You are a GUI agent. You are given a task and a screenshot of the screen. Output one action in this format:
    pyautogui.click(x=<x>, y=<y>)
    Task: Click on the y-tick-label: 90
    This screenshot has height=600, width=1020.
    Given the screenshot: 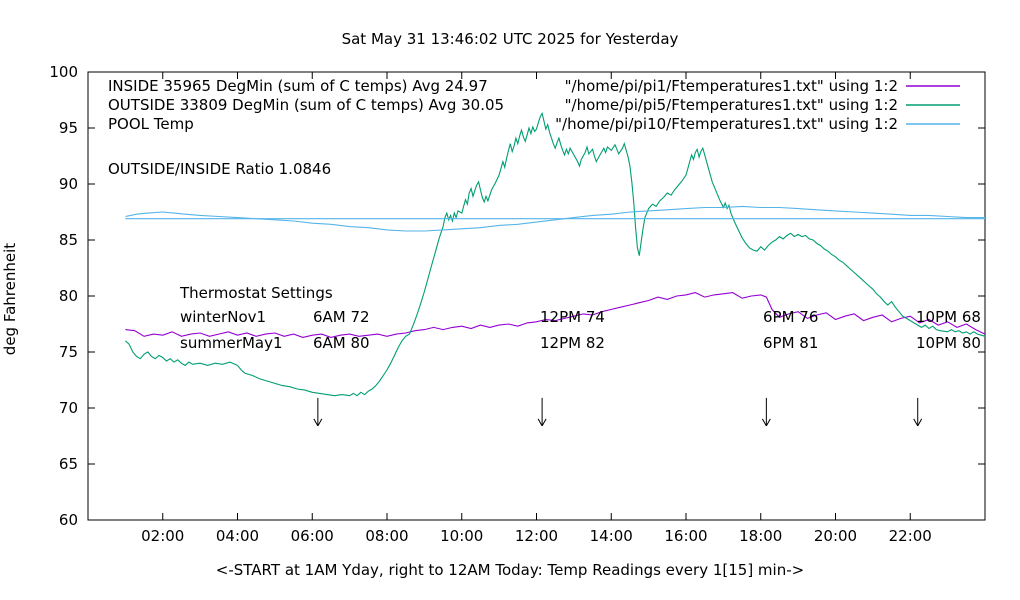 What is the action you would take?
    pyautogui.click(x=68, y=184)
    